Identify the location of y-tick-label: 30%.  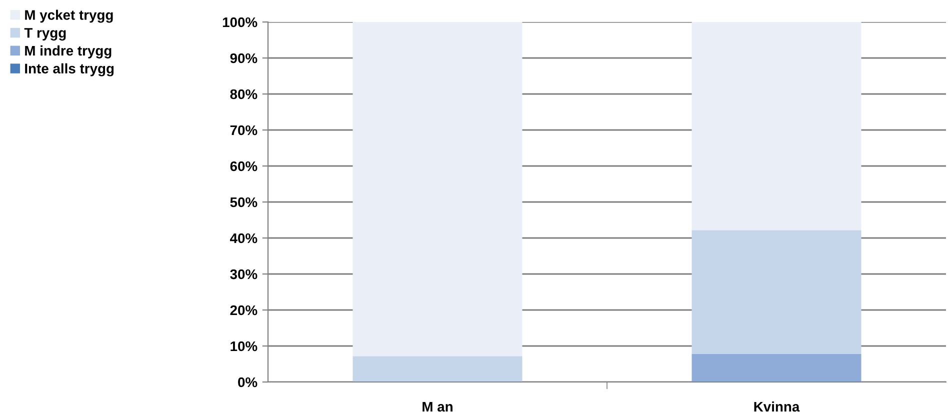
(244, 274).